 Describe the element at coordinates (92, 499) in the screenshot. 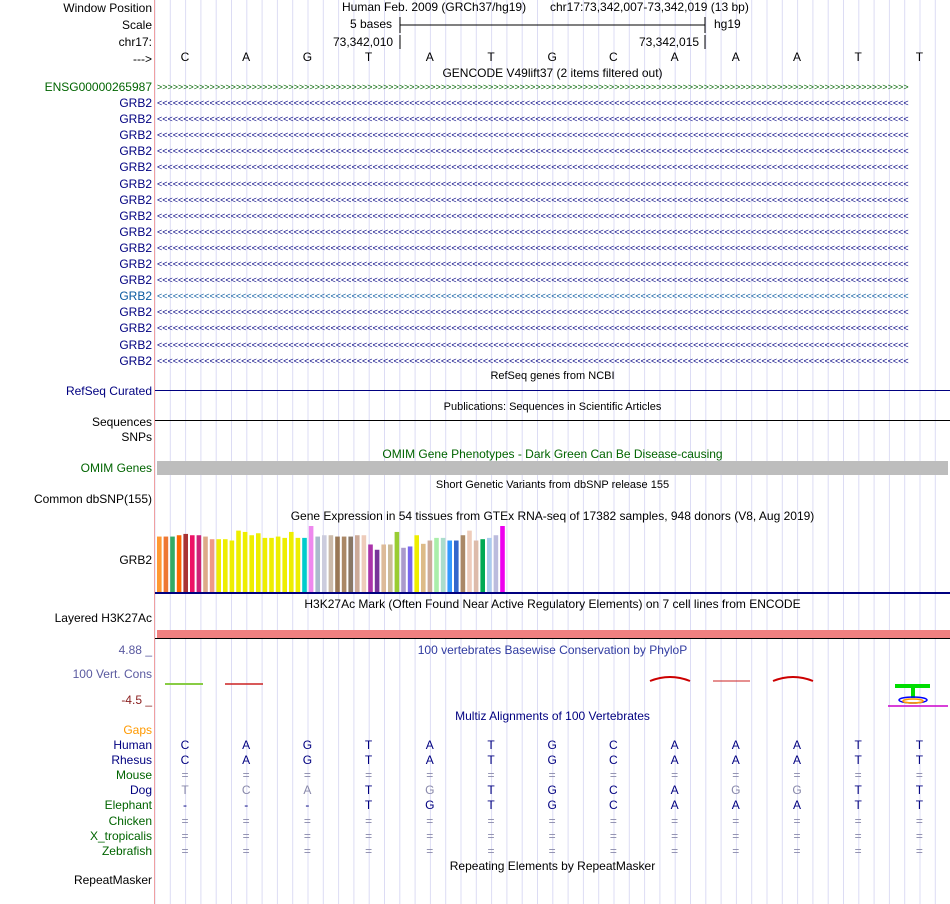

I see `dbsnp-label: Common dbSNP(155)` at that location.